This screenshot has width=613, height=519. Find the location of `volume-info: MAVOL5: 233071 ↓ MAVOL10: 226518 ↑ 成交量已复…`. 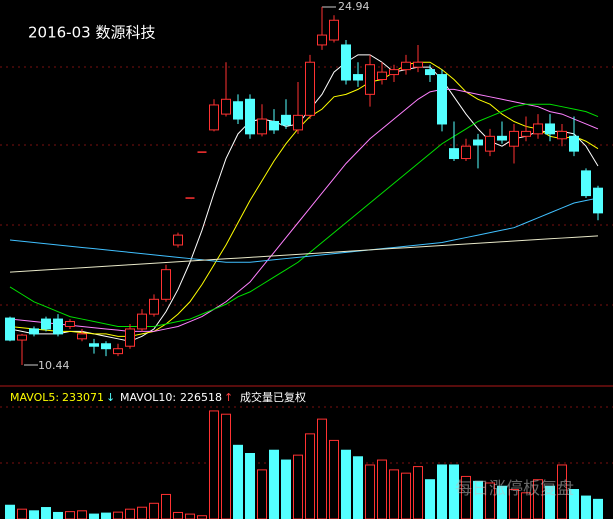

volume-info: MAVOL5: 233071 ↓ MAVOL10: 226518 ↑ 成交量已复… is located at coordinates (158, 397).